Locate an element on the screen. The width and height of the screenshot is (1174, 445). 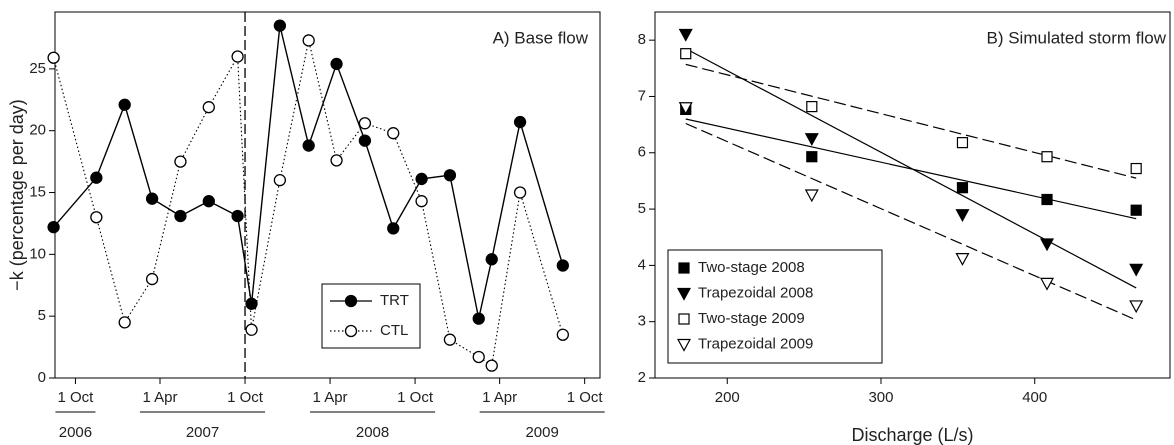
year-label: 2008 is located at coordinates (372, 432).